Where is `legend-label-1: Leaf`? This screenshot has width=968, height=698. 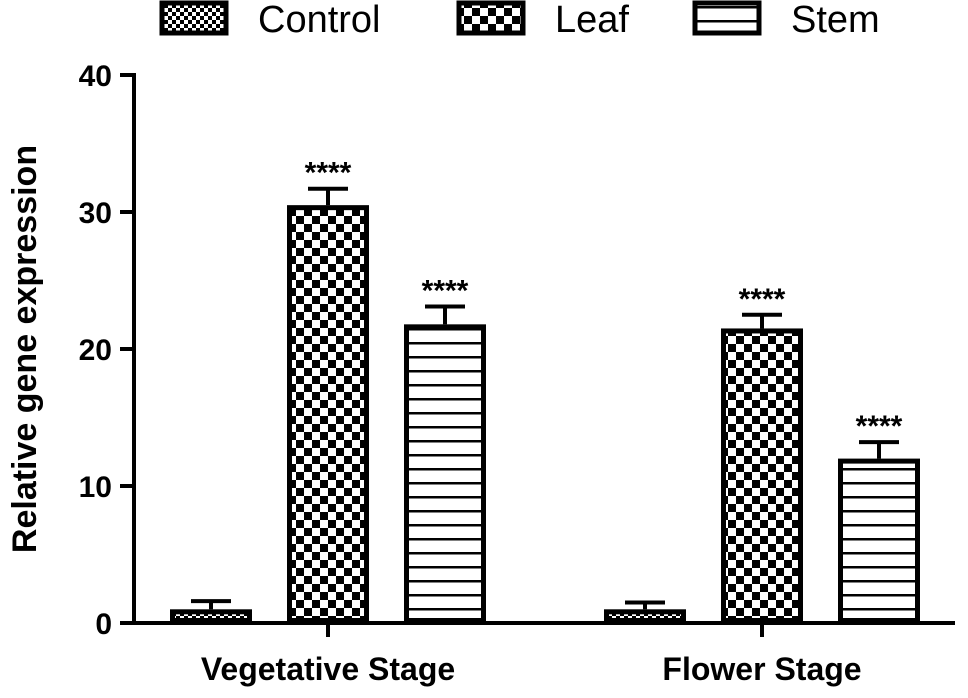
legend-label-1: Leaf is located at coordinates (592, 20).